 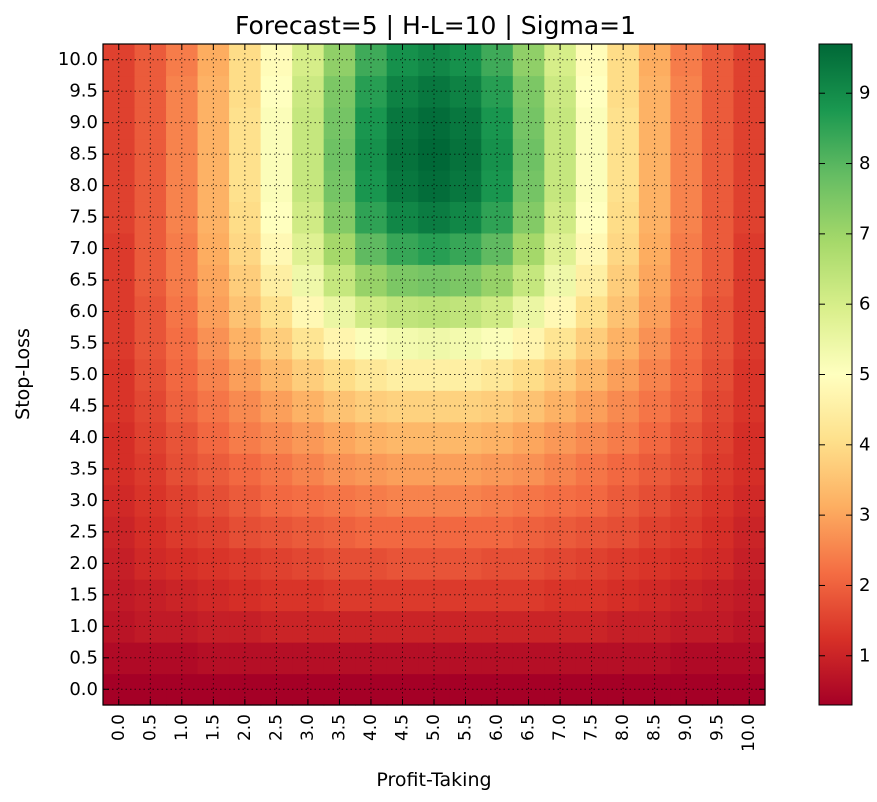 I want to click on x-tick-label: 2.5, so click(x=276, y=727).